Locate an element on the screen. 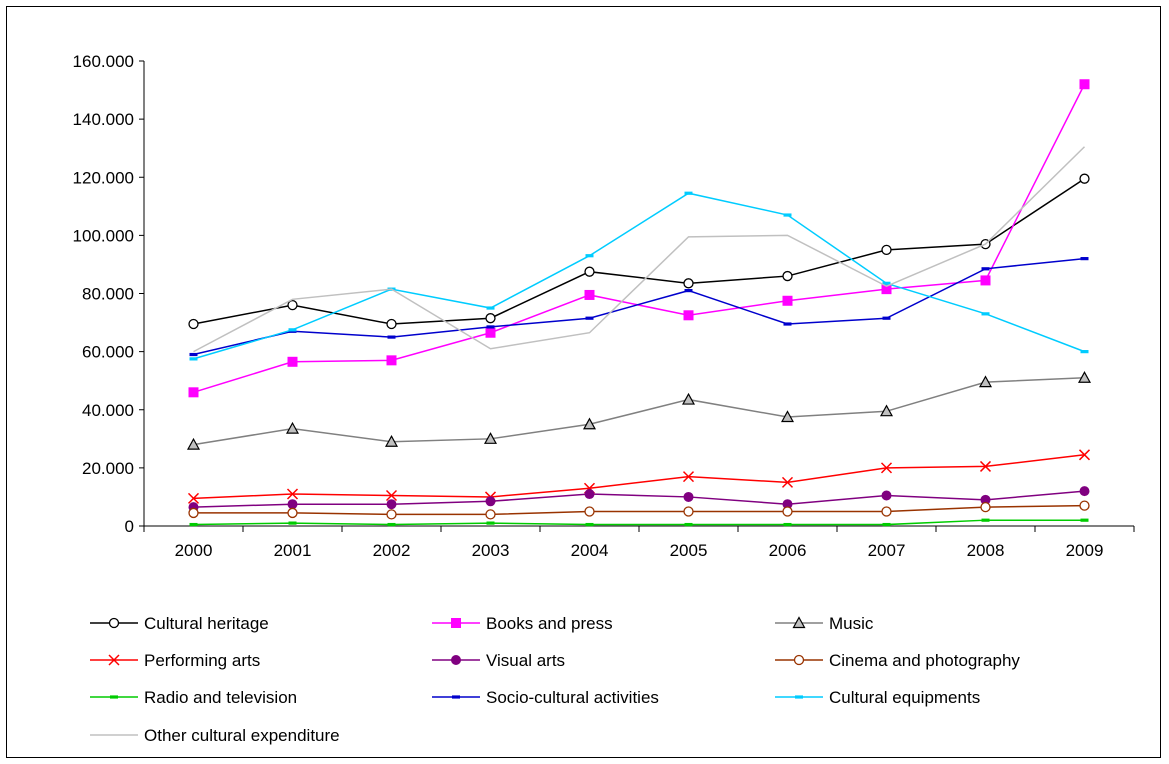 The height and width of the screenshot is (764, 1169). x-tick-label: 2008 is located at coordinates (986, 550).